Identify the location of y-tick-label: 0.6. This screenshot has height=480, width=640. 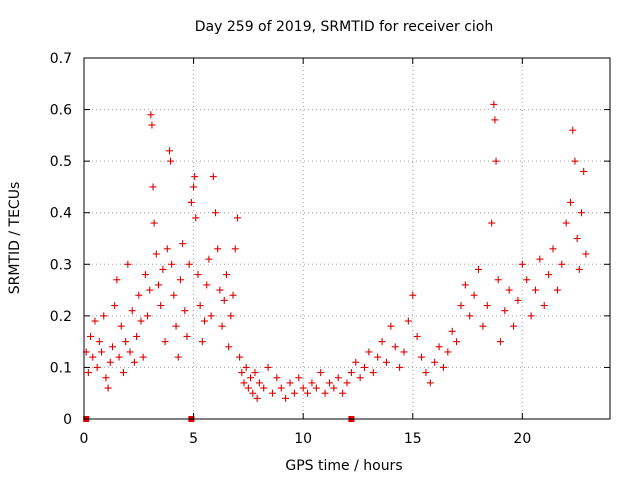
(61, 111).